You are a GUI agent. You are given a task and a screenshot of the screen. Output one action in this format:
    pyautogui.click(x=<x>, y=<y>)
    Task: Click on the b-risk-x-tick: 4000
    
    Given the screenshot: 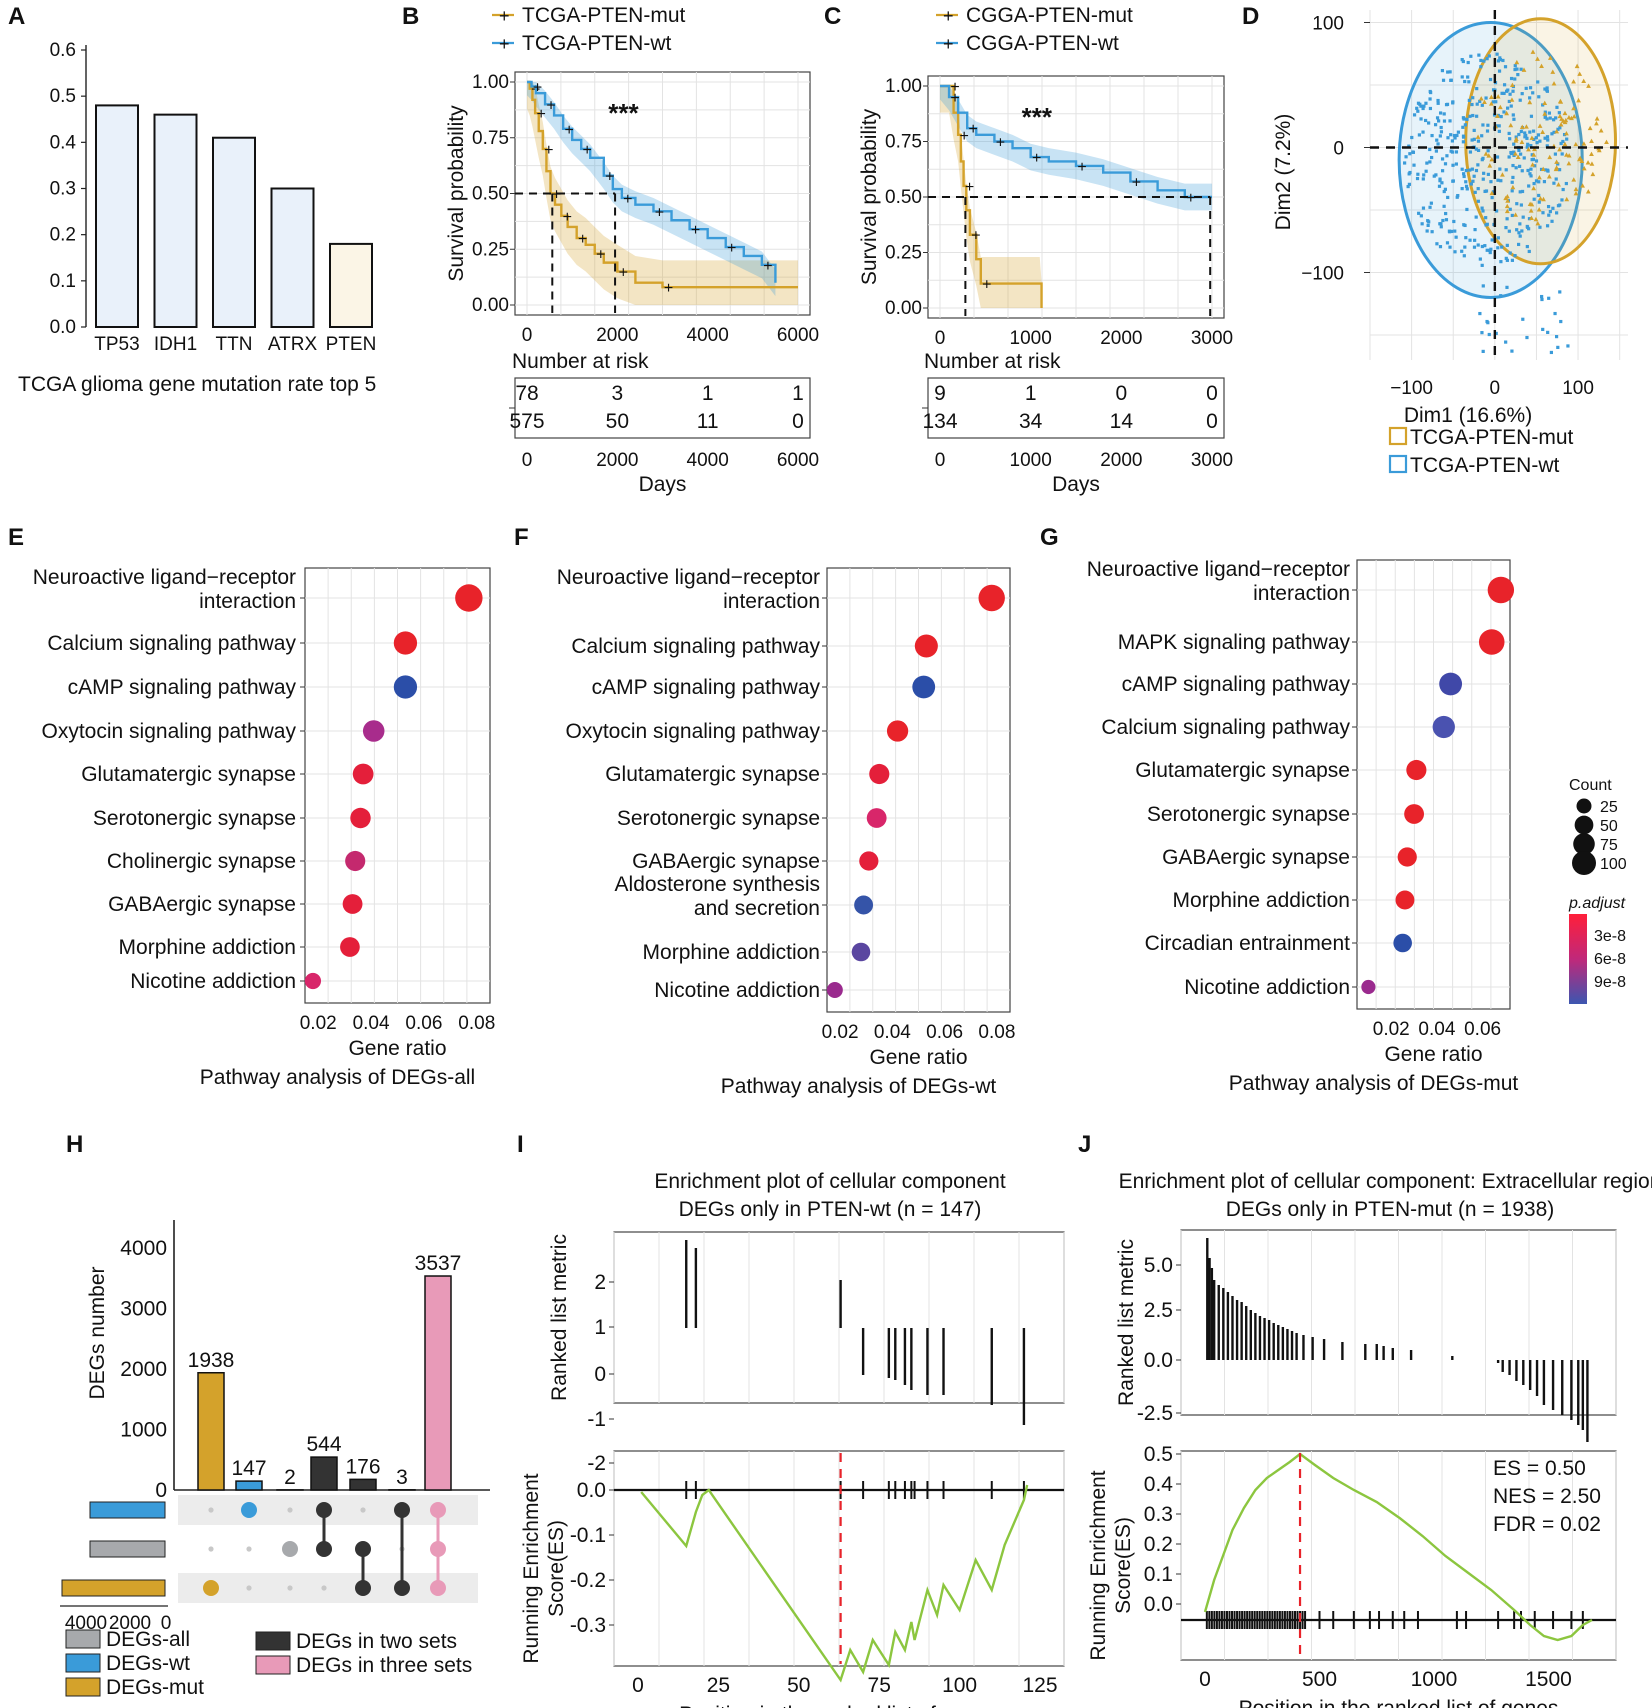 What is the action you would take?
    pyautogui.click(x=708, y=460)
    